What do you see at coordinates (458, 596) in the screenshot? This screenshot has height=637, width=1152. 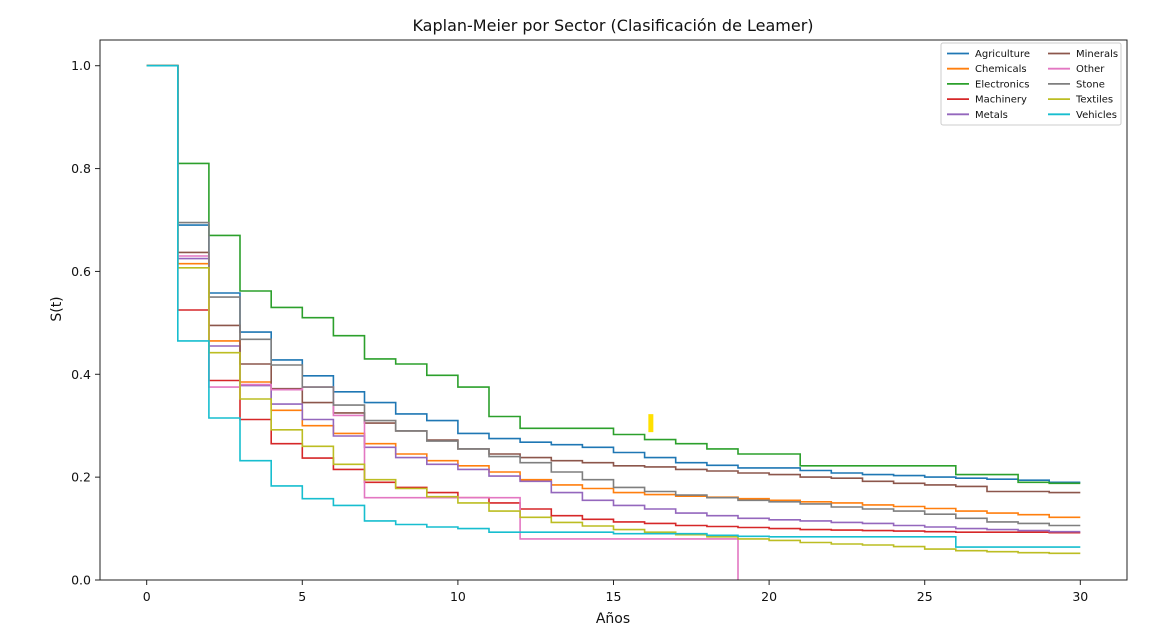 I see `x-tick-label: 10` at bounding box center [458, 596].